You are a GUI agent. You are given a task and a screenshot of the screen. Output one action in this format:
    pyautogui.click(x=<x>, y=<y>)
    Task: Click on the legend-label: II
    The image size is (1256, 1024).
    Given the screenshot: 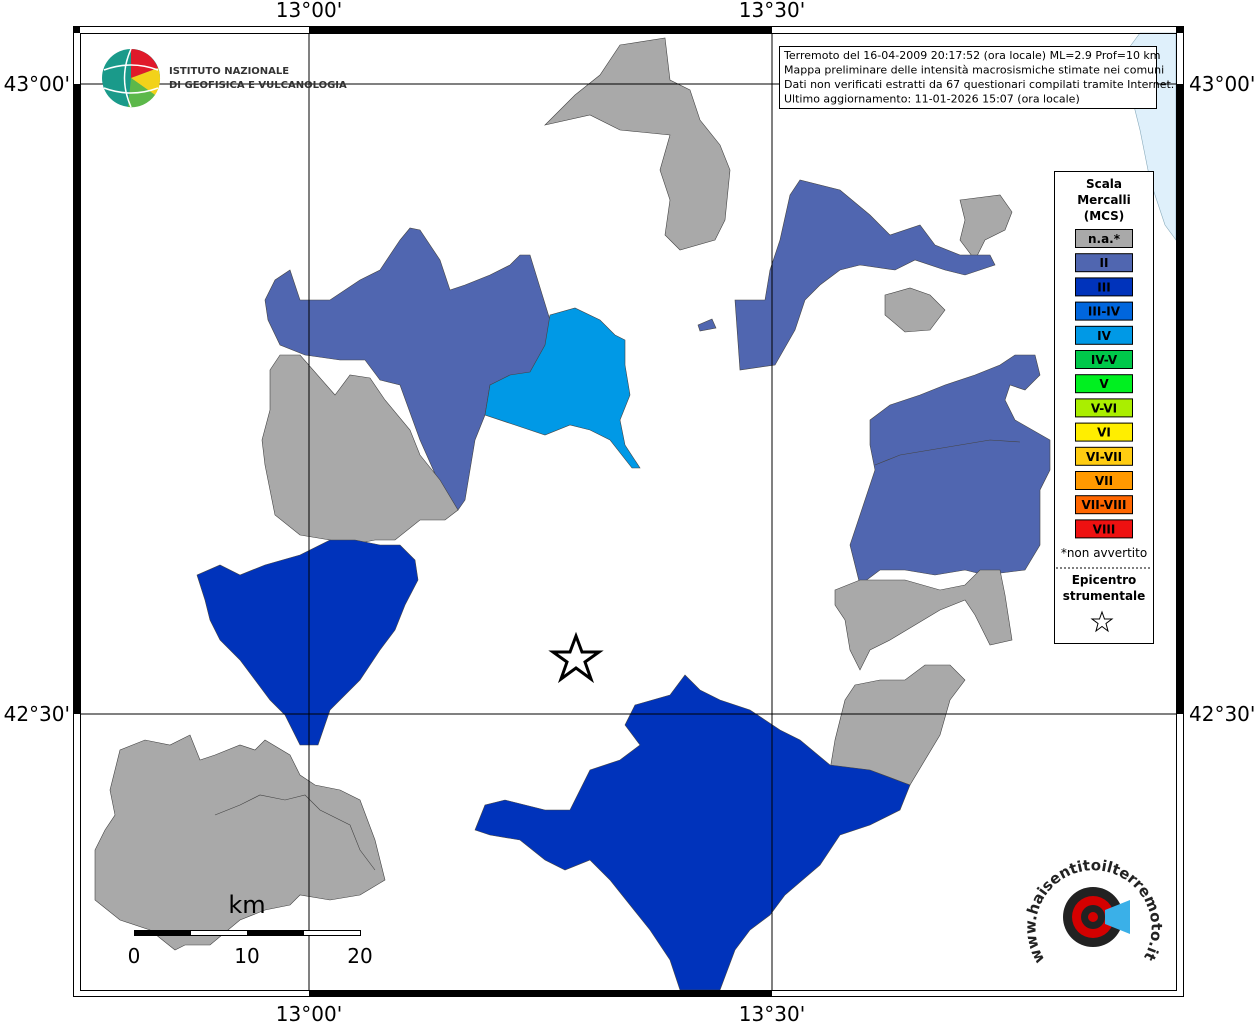 What is the action you would take?
    pyautogui.click(x=1104, y=263)
    